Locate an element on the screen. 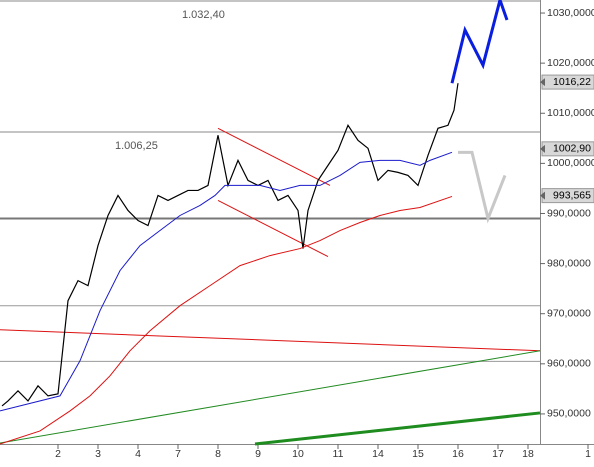  y-tick-label: 1030,0000 is located at coordinates (570, 13).